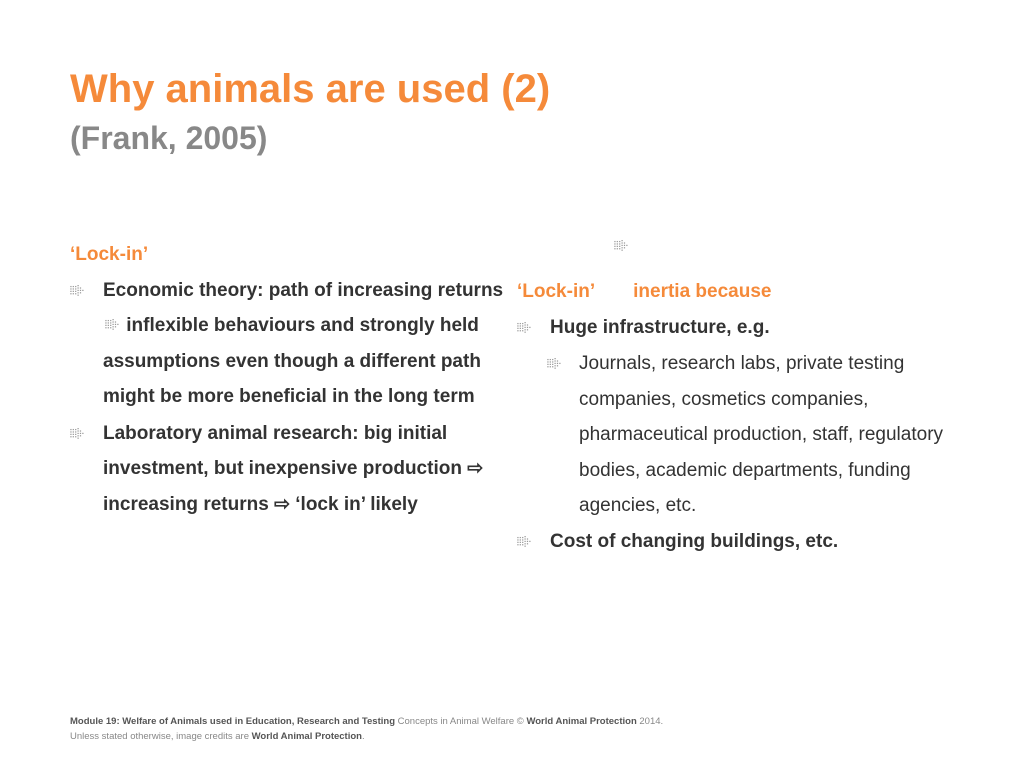 This screenshot has width=1024, height=768. I want to click on right-heading-inertia: inertia because, so click(702, 291).